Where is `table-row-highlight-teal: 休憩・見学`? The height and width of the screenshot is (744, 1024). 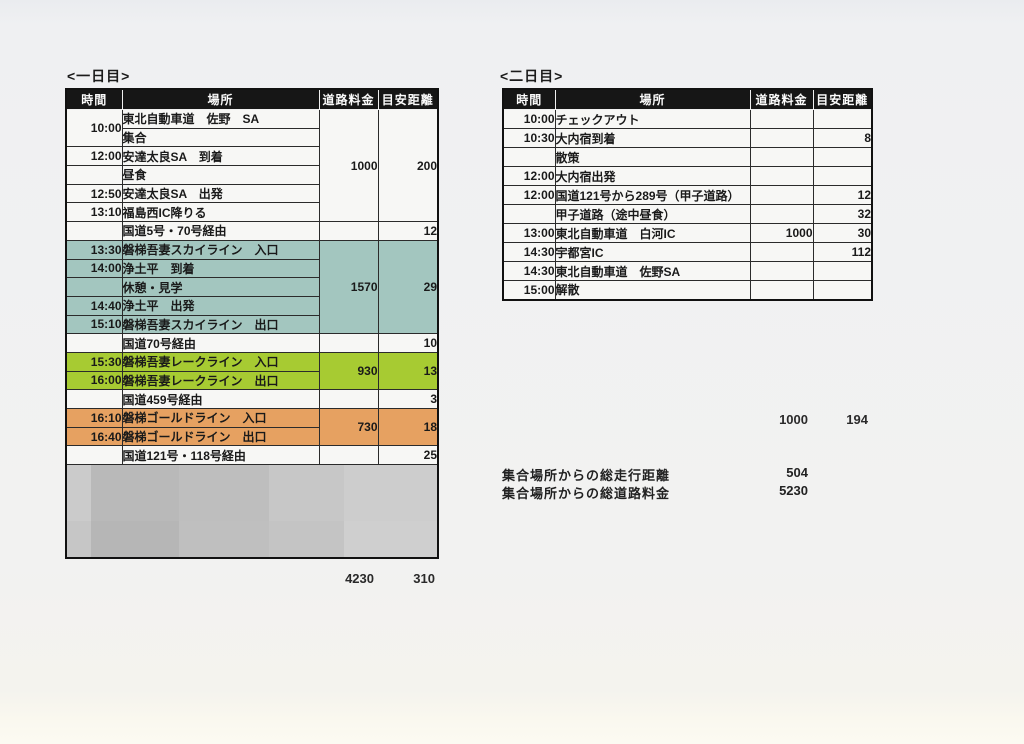
table-row-highlight-teal: 休憩・見学 is located at coordinates (251, 287).